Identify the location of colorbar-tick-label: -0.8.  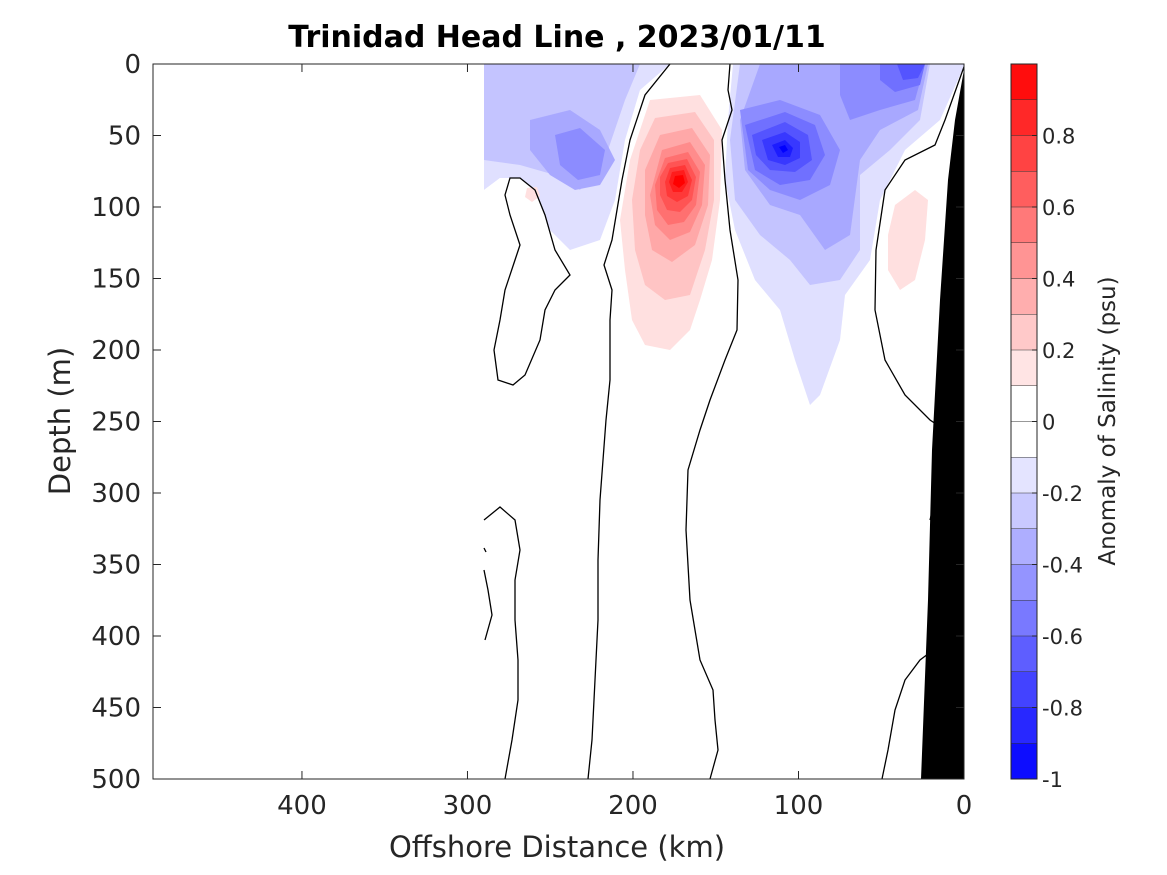
(1062, 709).